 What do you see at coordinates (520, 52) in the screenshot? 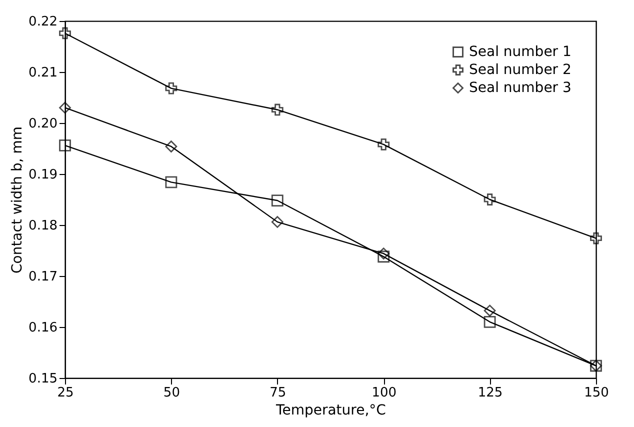
I see `legend-label: Seal number 1` at bounding box center [520, 52].